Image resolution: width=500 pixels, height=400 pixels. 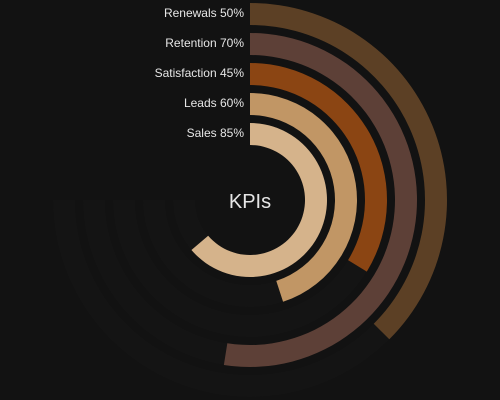 I want to click on bar-satisfaction, so click(x=319, y=167).